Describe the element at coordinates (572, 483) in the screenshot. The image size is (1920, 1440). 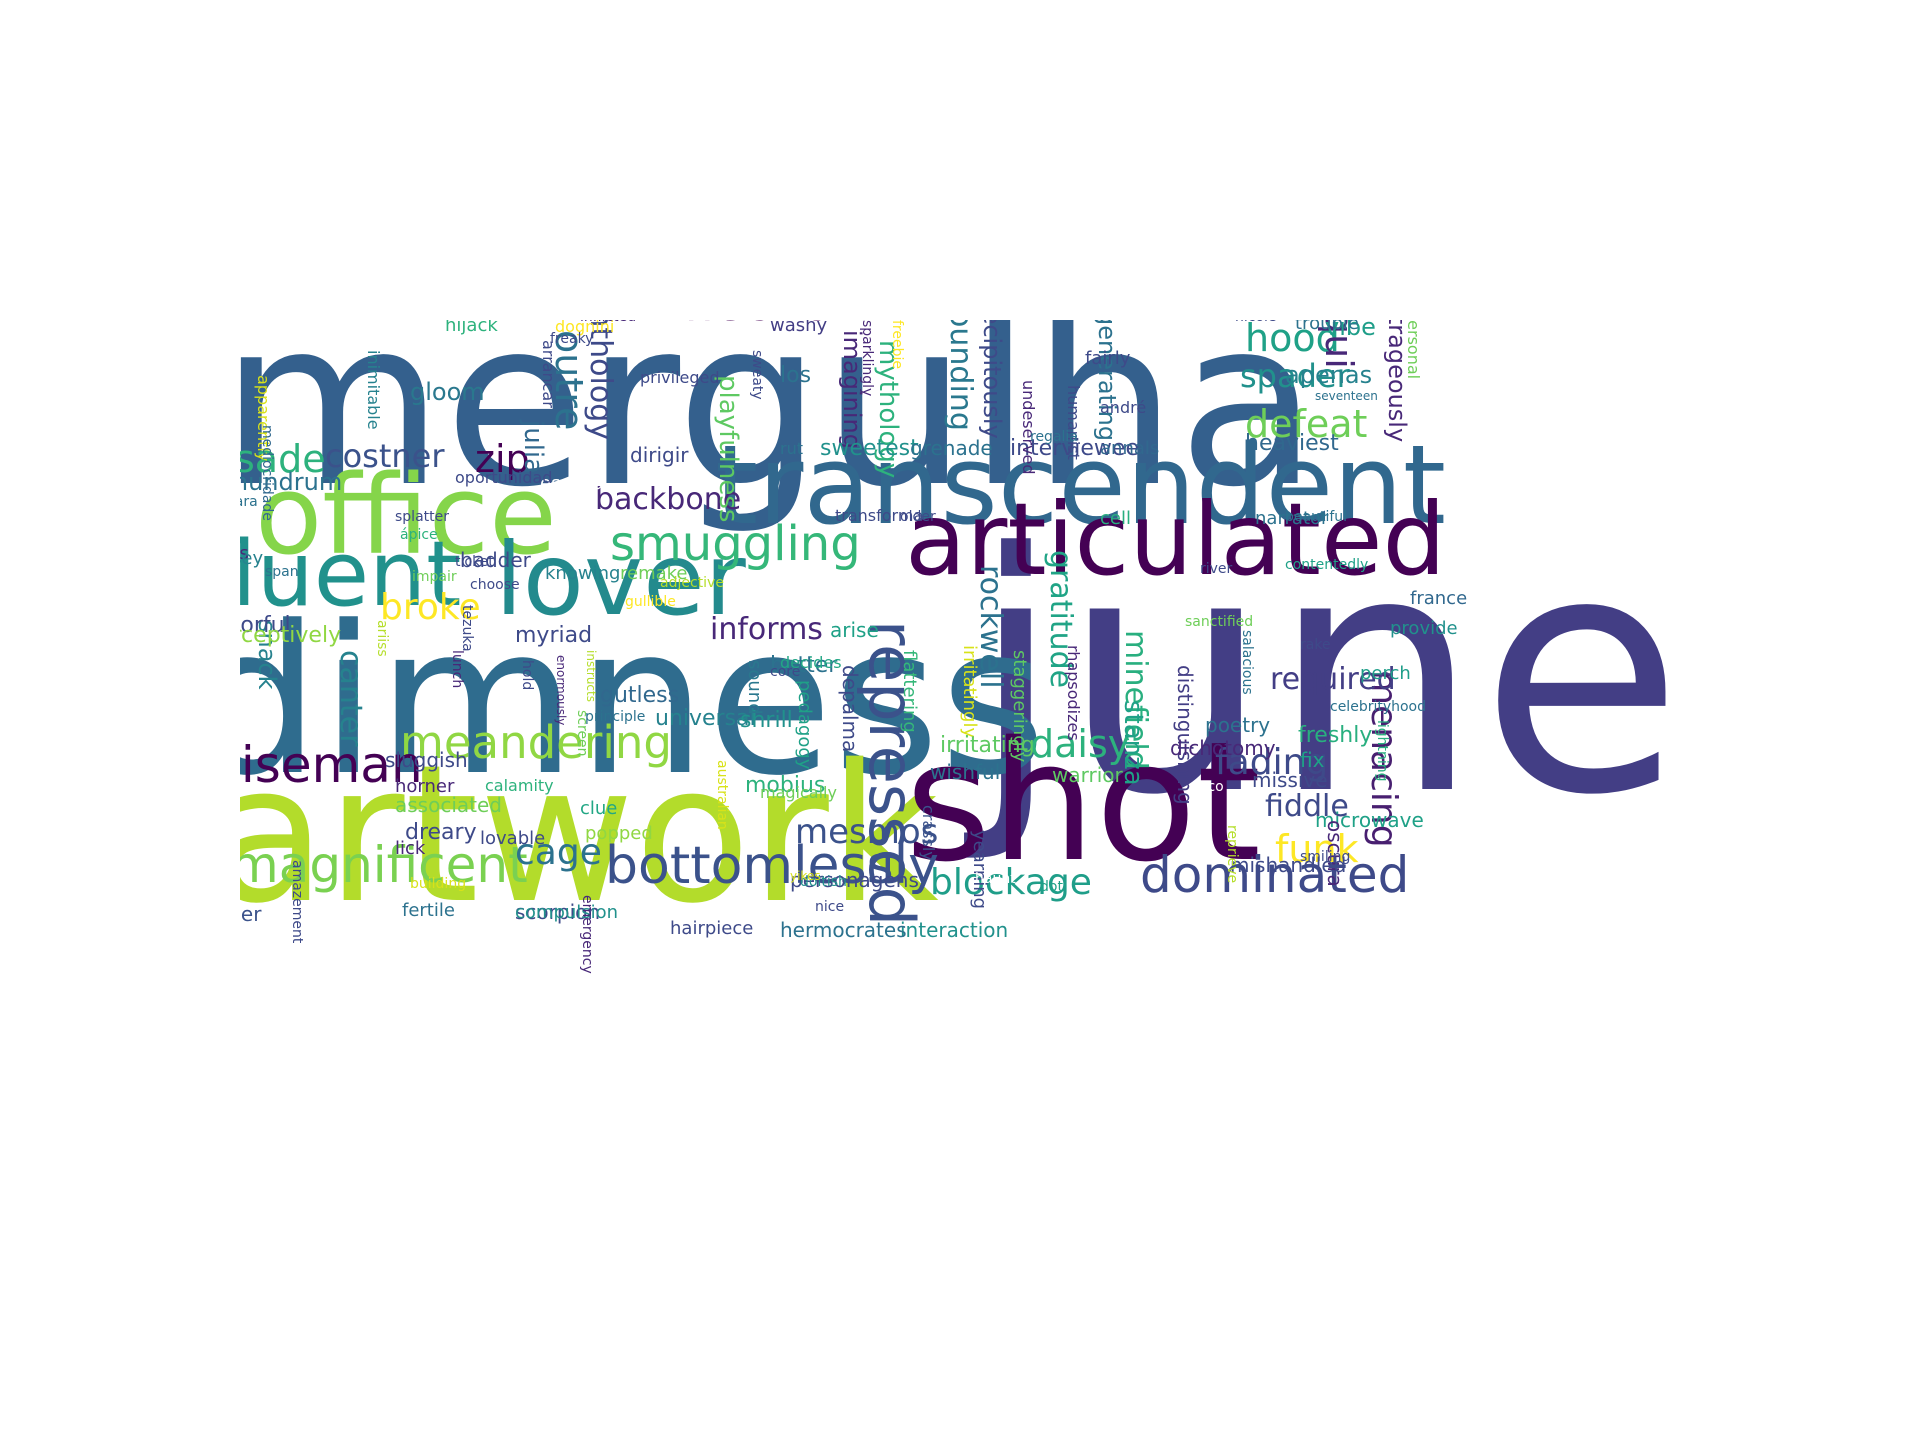
I see `cloud-word: escapa` at that location.